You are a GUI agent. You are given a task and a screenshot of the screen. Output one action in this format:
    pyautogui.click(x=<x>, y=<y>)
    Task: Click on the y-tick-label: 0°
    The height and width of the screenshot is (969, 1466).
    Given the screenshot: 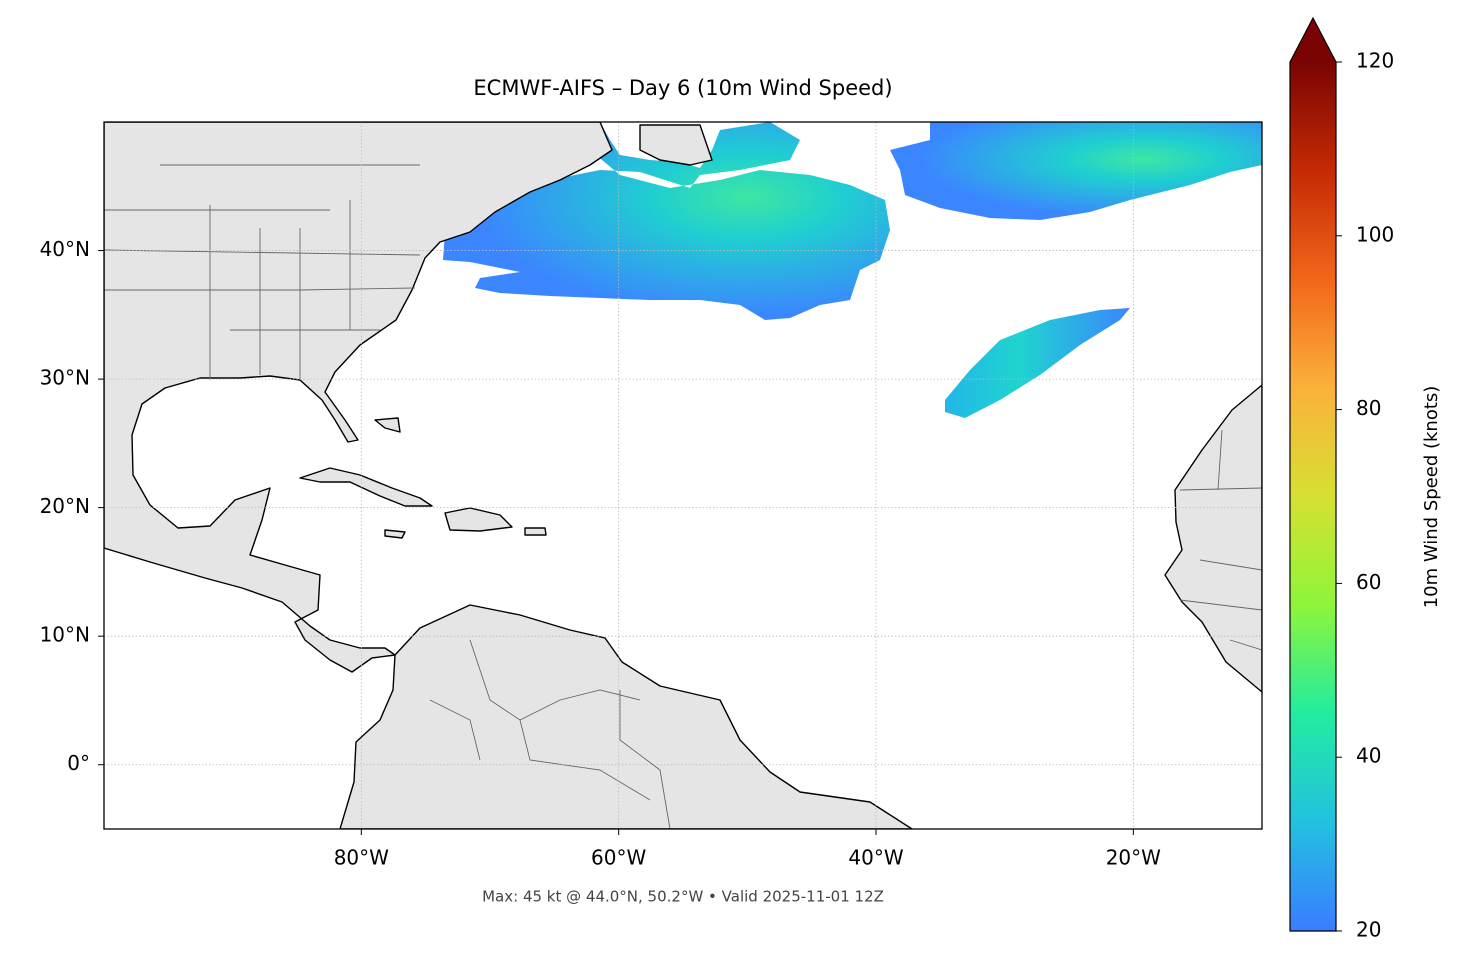 What is the action you would take?
    pyautogui.click(x=78, y=763)
    